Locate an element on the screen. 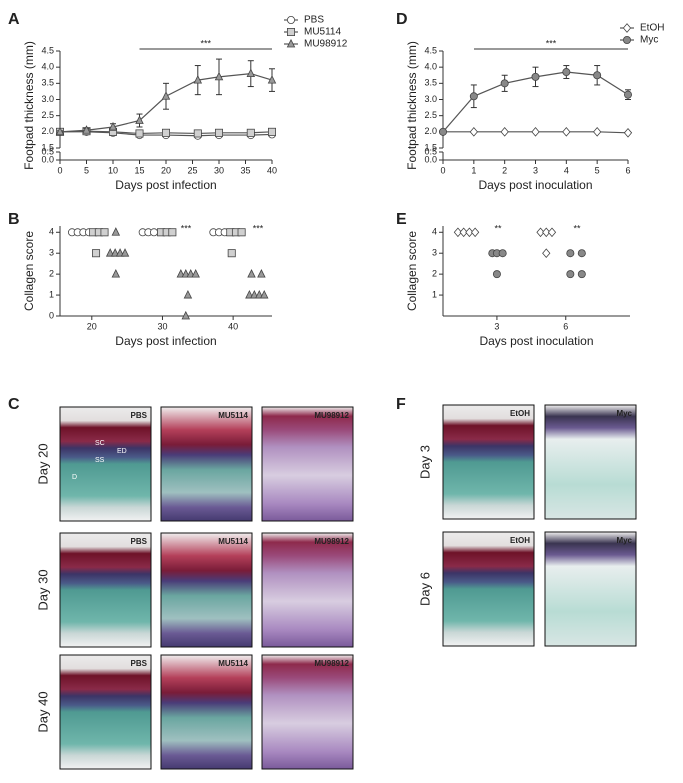 Image resolution: width=683 pixels, height=783 pixels. x-tick-label: 0 is located at coordinates (442, 170).